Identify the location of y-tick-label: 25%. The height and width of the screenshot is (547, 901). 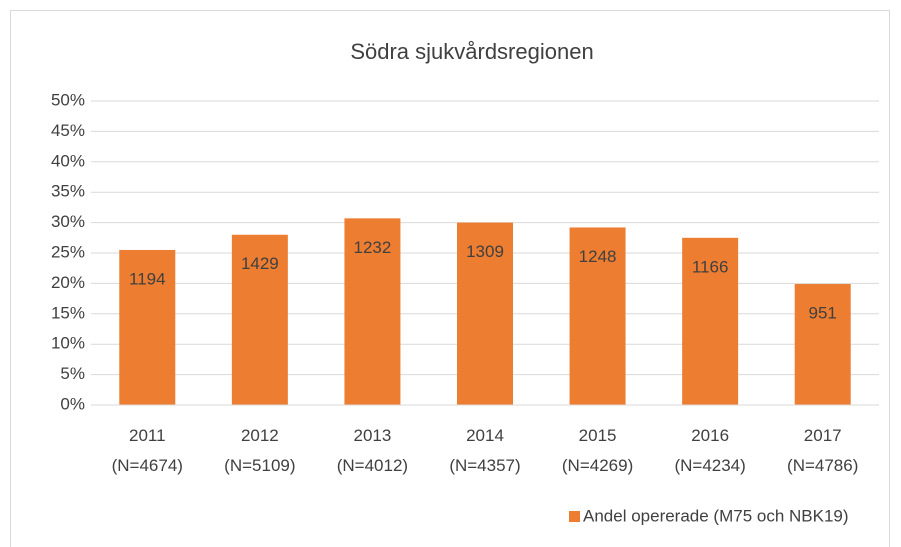
(68, 251).